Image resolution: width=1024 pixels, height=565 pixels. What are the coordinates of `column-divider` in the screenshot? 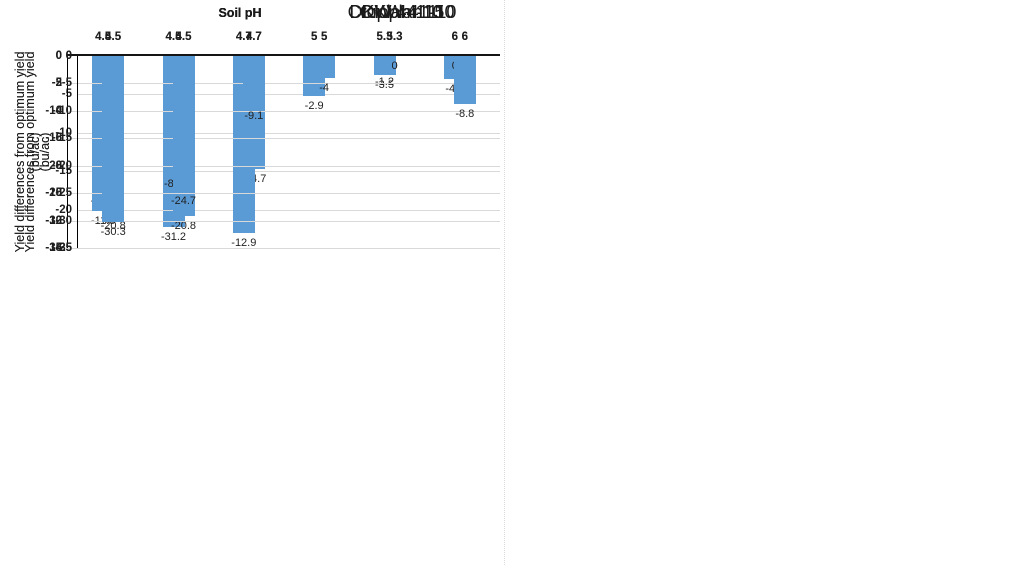 It's located at (504, 282).